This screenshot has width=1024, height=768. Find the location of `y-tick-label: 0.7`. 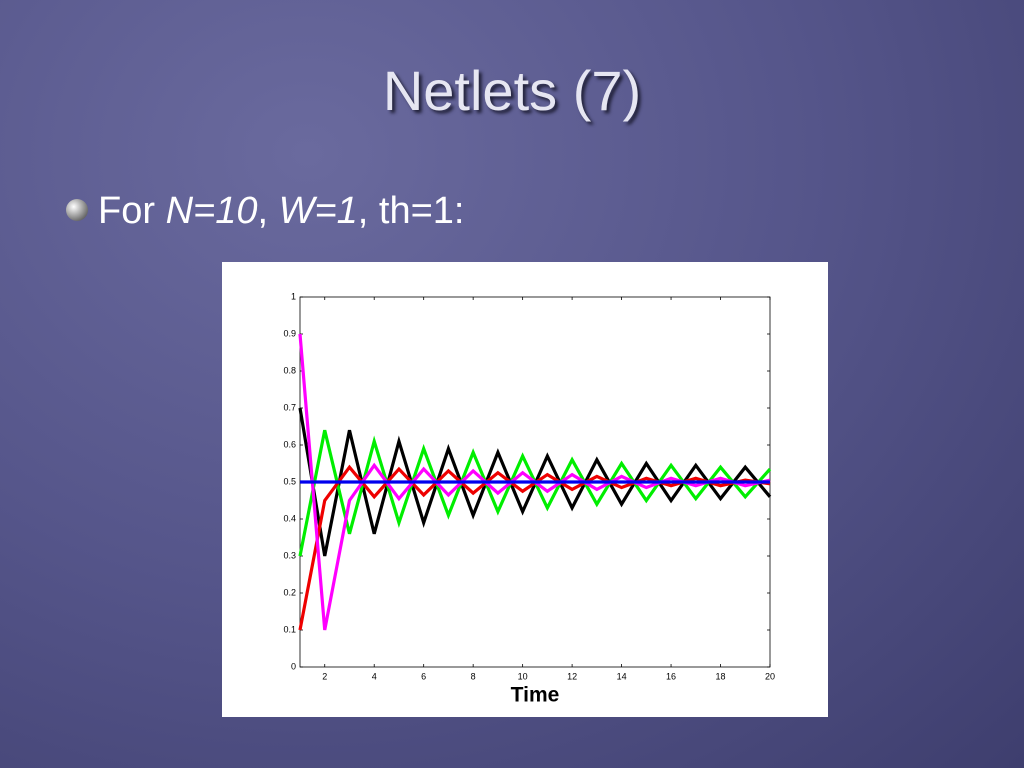

y-tick-label: 0.7 is located at coordinates (289, 407).